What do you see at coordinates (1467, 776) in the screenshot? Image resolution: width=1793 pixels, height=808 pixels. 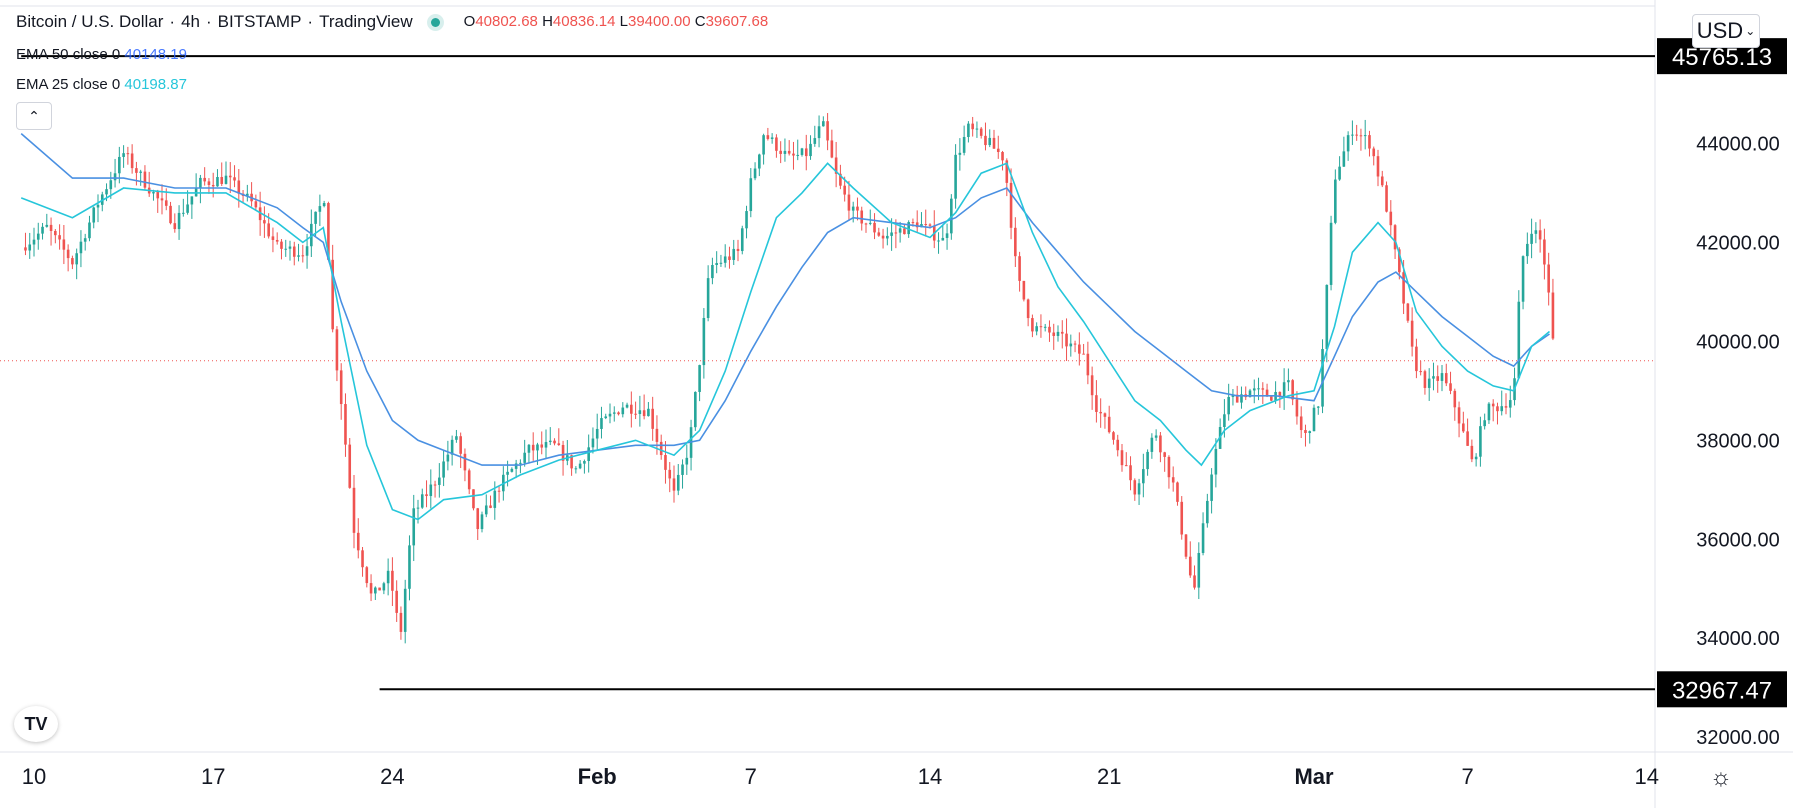 I see `x-tick-label: 7` at bounding box center [1467, 776].